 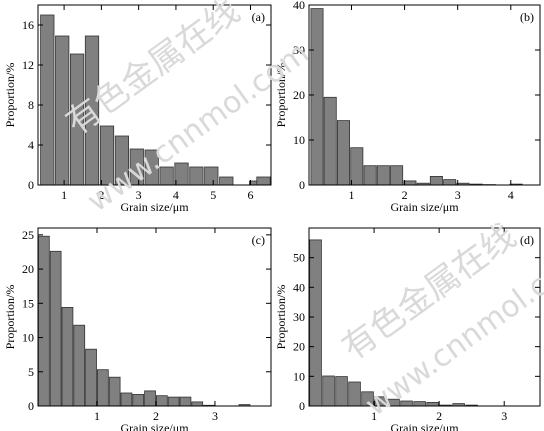 What do you see at coordinates (28, 65) in the screenshot?
I see `y-tick-label: 12` at bounding box center [28, 65].